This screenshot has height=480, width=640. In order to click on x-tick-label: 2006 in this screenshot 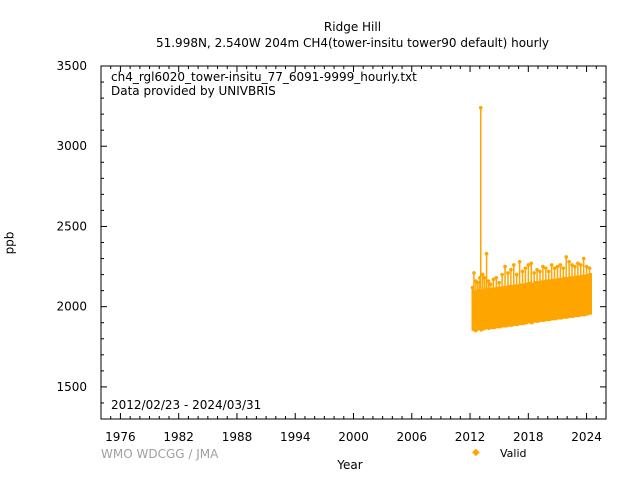, I will do `click(411, 437)`.